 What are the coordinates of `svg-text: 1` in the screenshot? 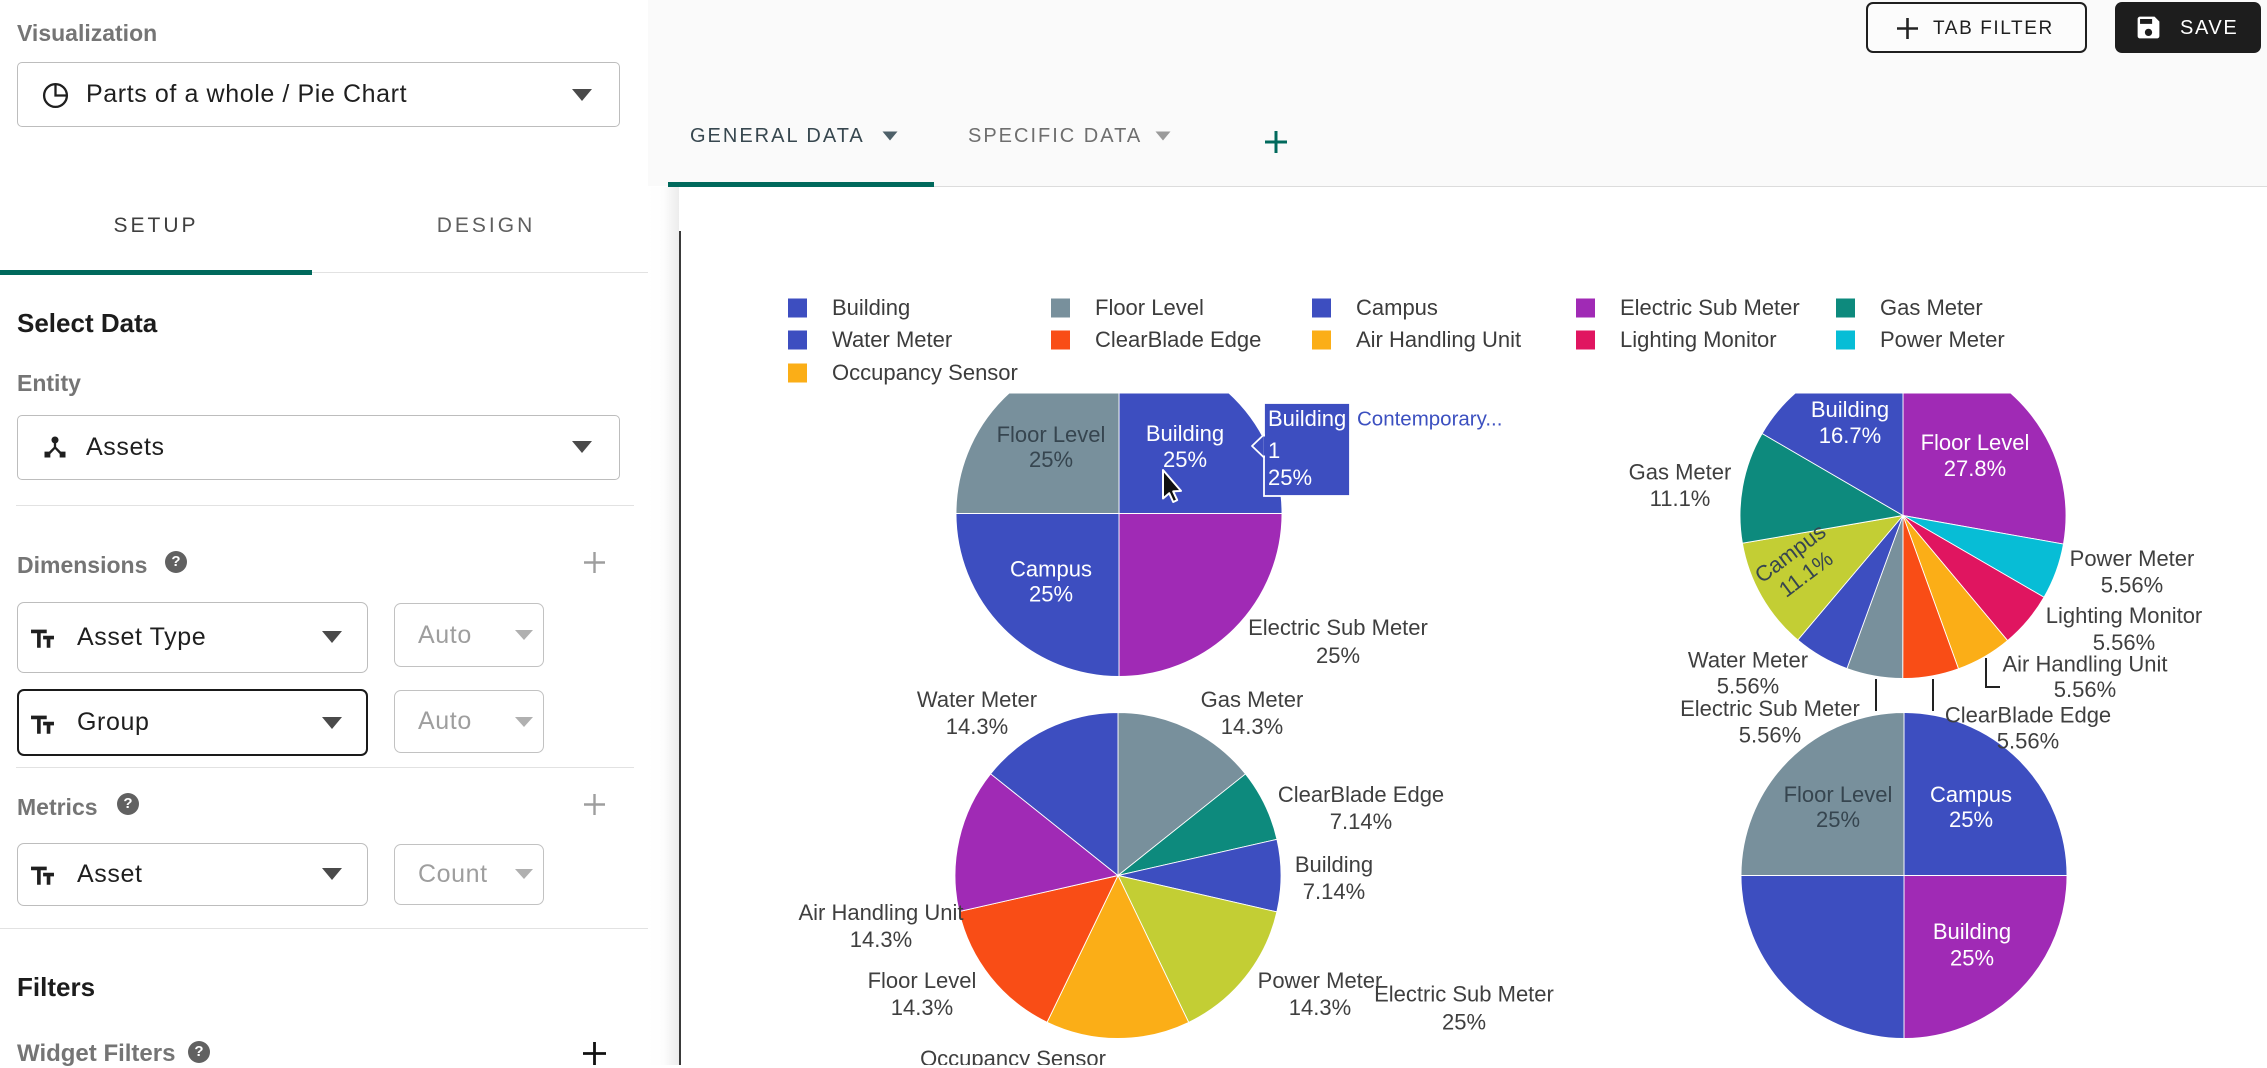 It's located at (1274, 450).